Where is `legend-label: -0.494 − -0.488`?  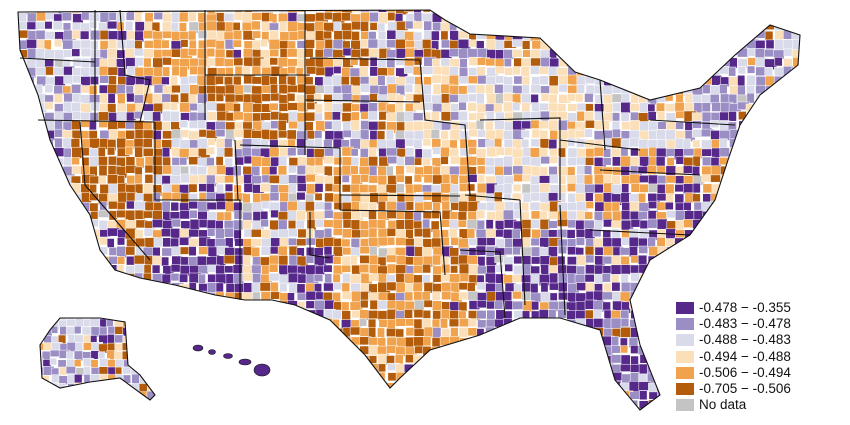 legend-label: -0.494 − -0.488 is located at coordinates (745, 356).